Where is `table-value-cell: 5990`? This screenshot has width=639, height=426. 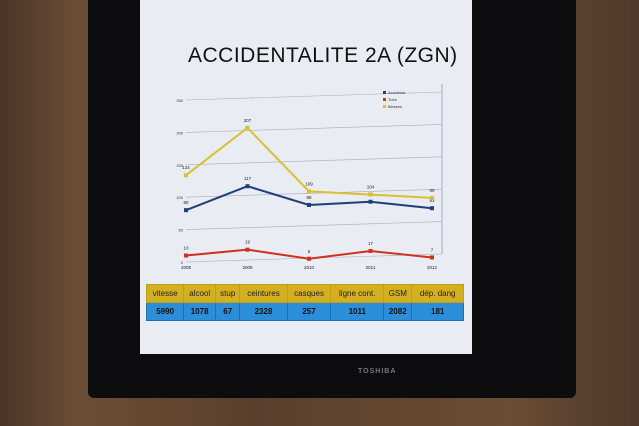 table-value-cell: 5990 is located at coordinates (165, 311).